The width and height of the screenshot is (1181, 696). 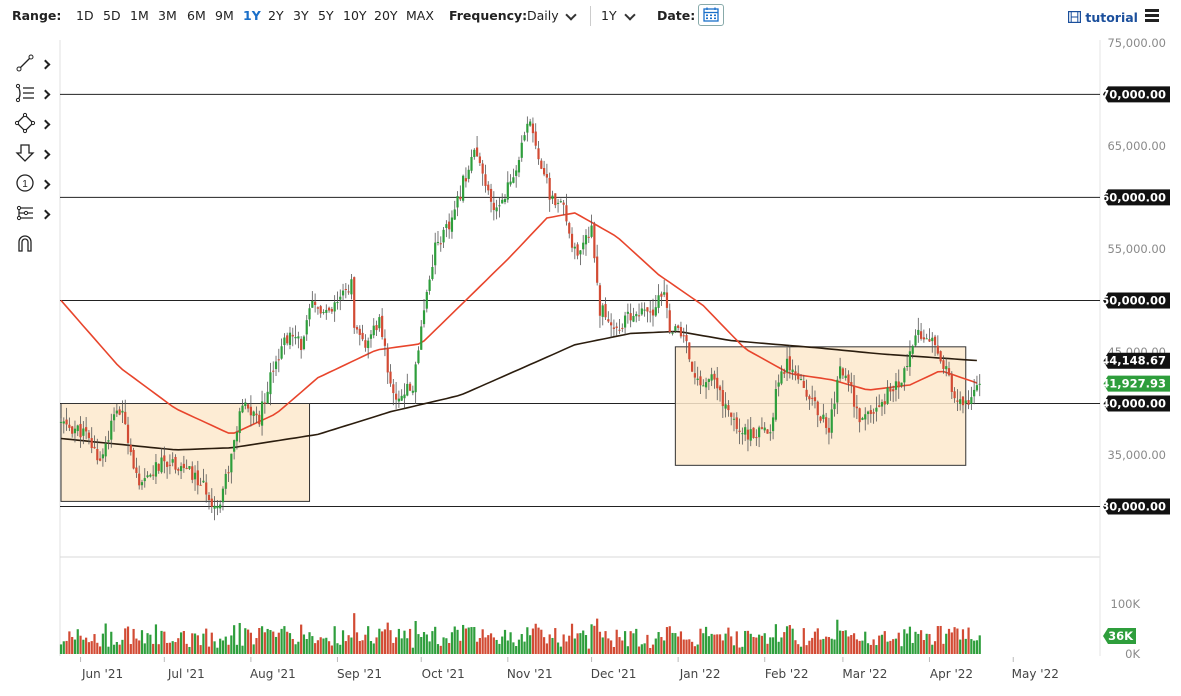 What do you see at coordinates (34, 215) in the screenshot?
I see `pitchfork-tool` at bounding box center [34, 215].